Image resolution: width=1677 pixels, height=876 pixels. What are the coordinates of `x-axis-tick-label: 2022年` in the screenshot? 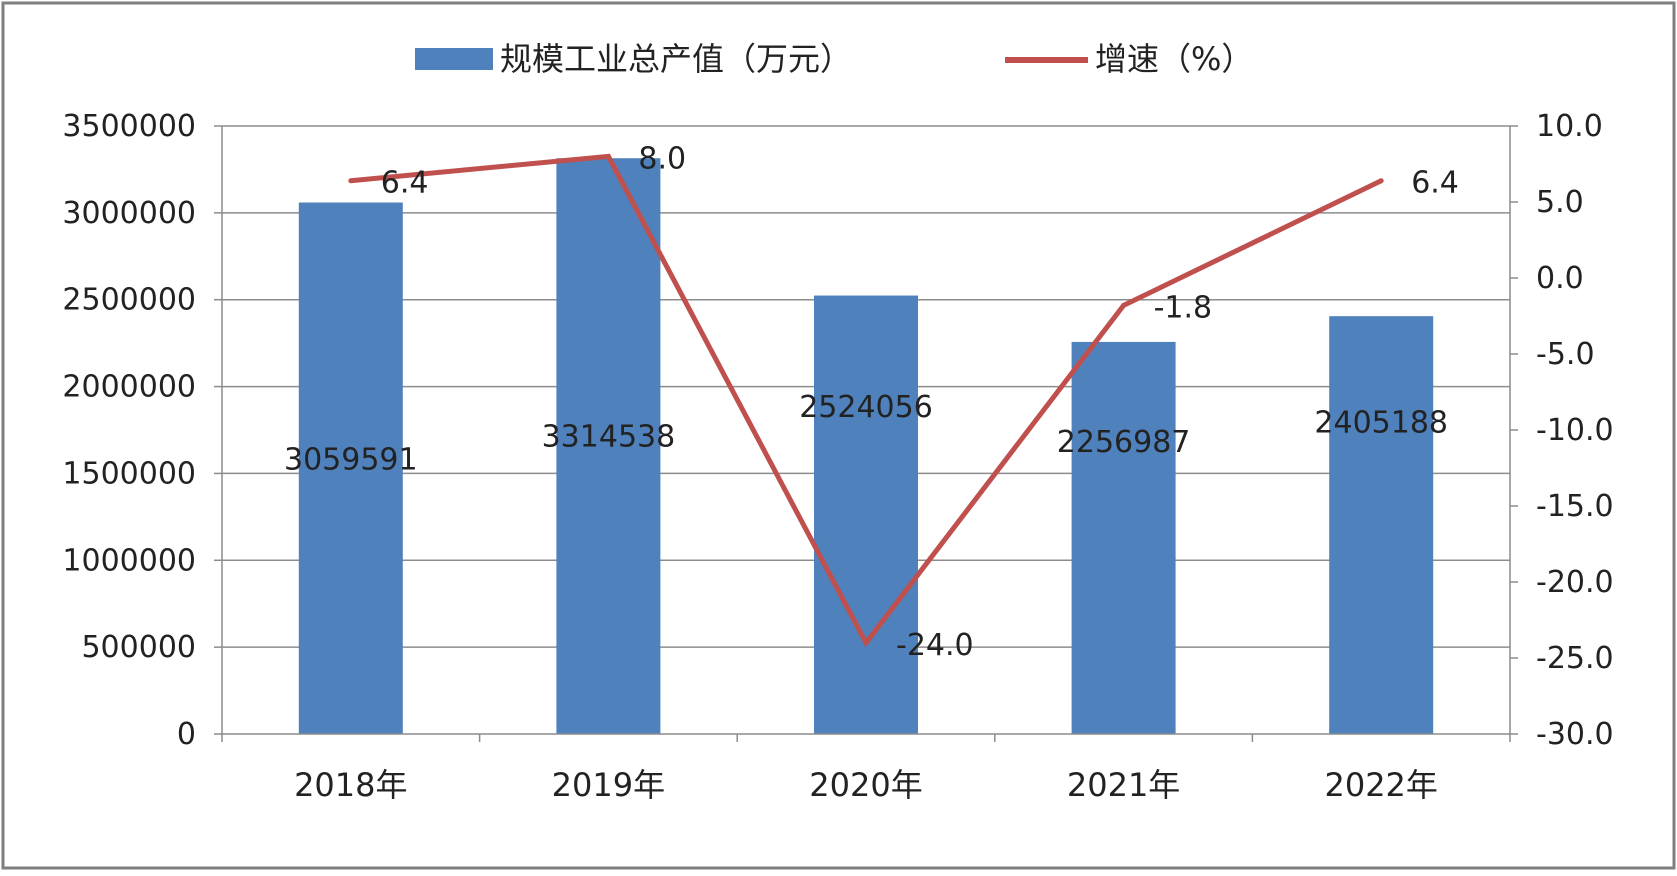 It's located at (1380, 785).